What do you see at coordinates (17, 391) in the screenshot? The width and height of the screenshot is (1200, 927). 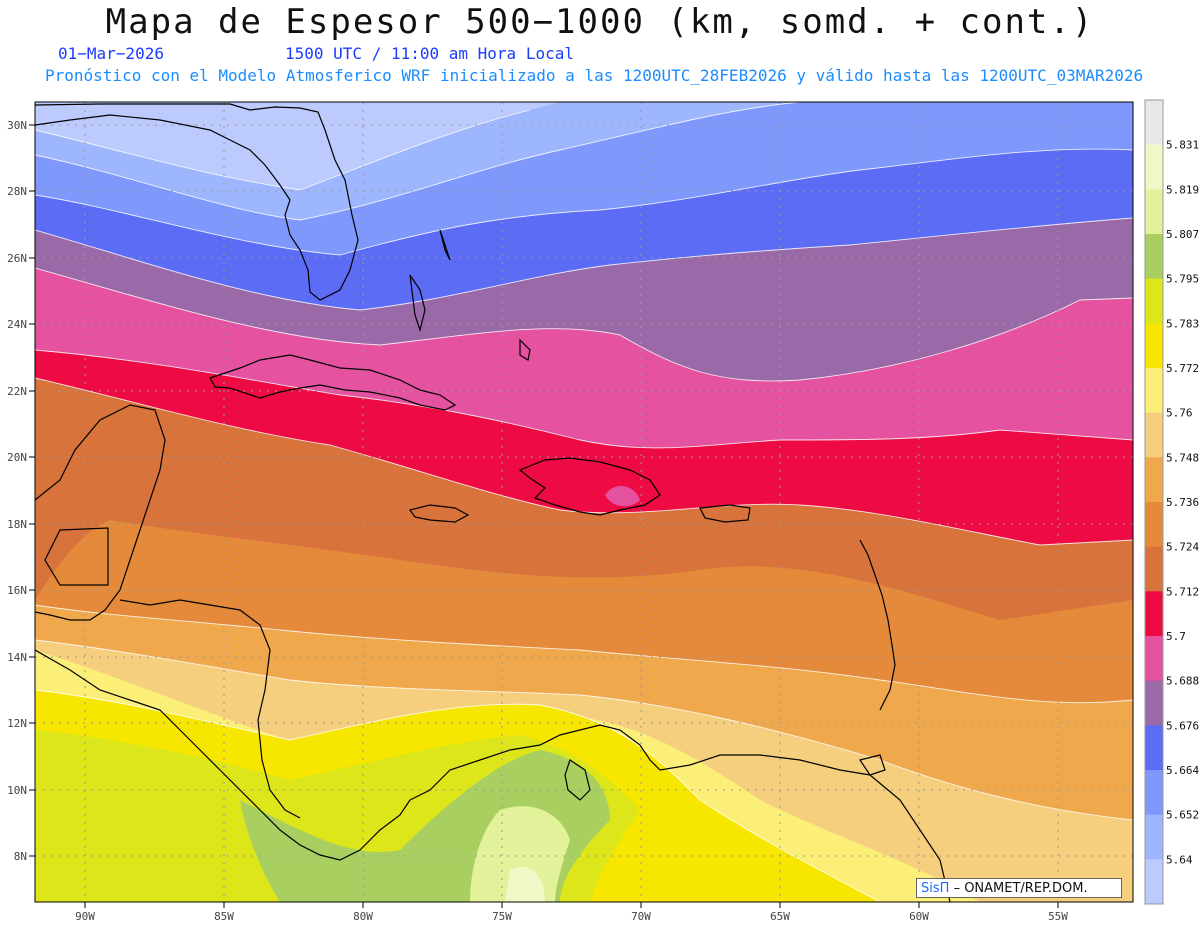 I see `lat-label: 22N` at bounding box center [17, 391].